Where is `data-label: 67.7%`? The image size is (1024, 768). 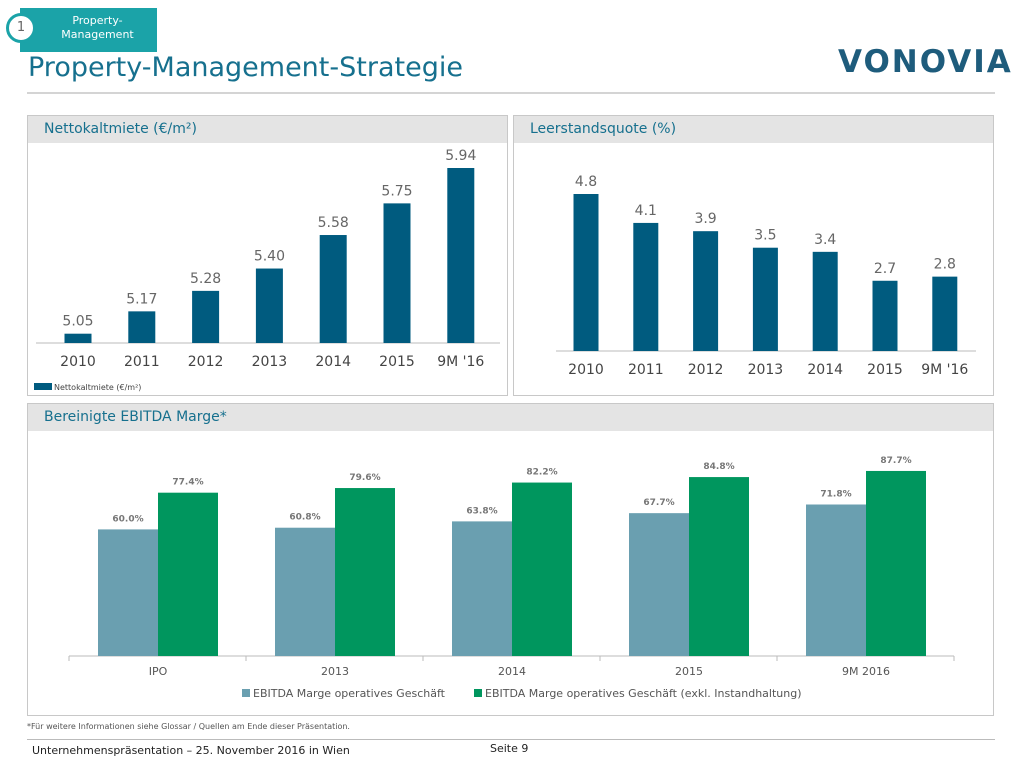
data-label: 67.7% is located at coordinates (658, 503).